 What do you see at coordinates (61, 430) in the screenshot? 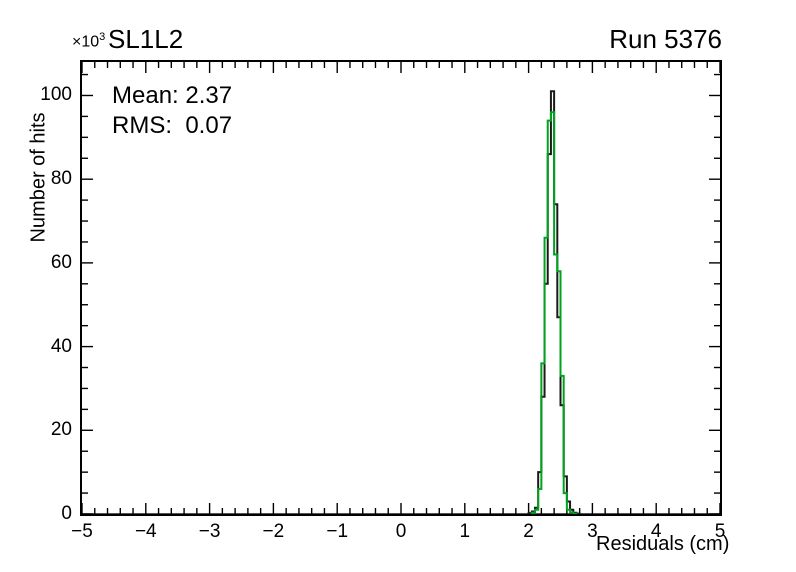
I see `y-tick-label: 20` at bounding box center [61, 430].